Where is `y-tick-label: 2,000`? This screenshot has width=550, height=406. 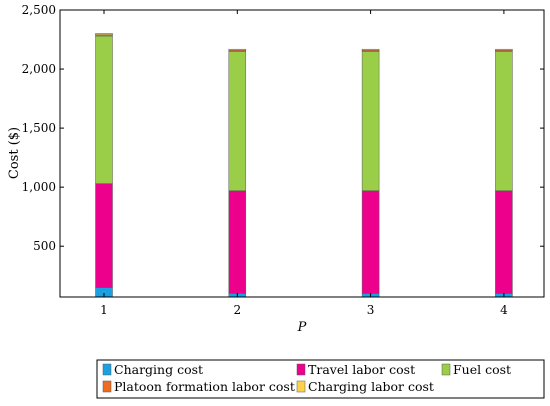 y-tick-label: 2,000 is located at coordinates (39, 69).